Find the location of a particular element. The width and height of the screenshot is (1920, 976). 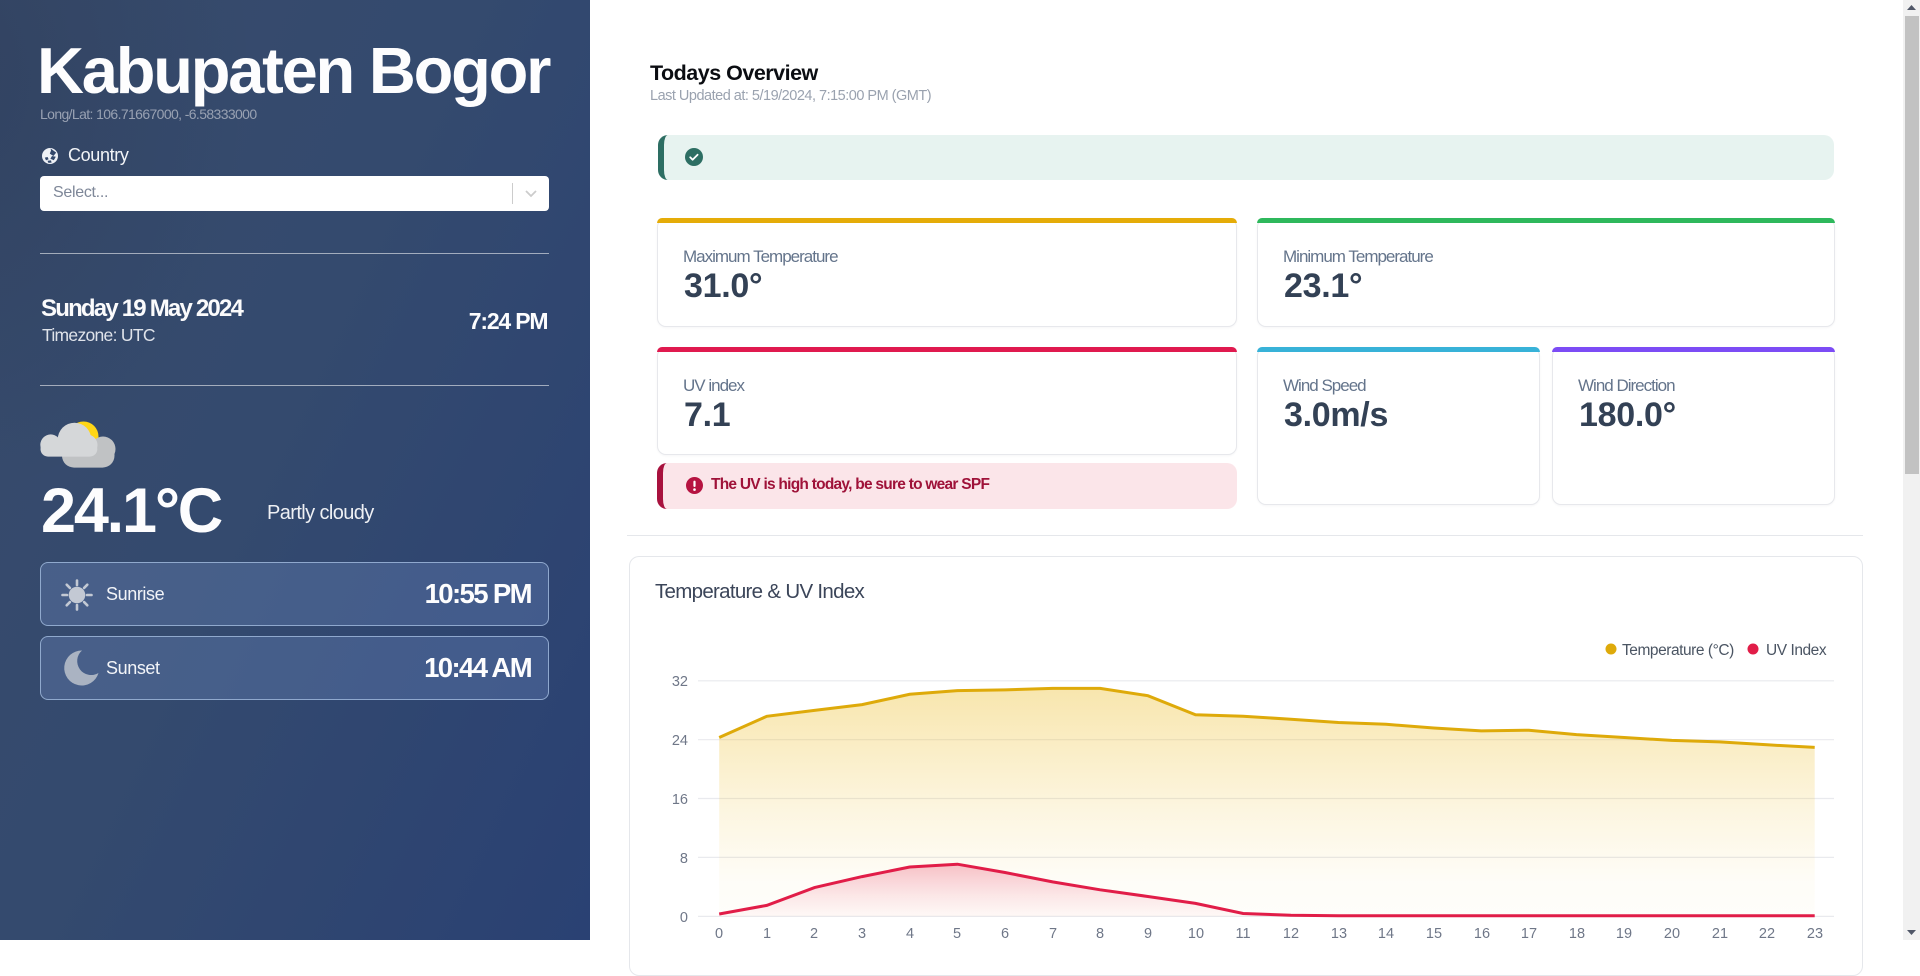

svg-text: 13 is located at coordinates (1339, 933).